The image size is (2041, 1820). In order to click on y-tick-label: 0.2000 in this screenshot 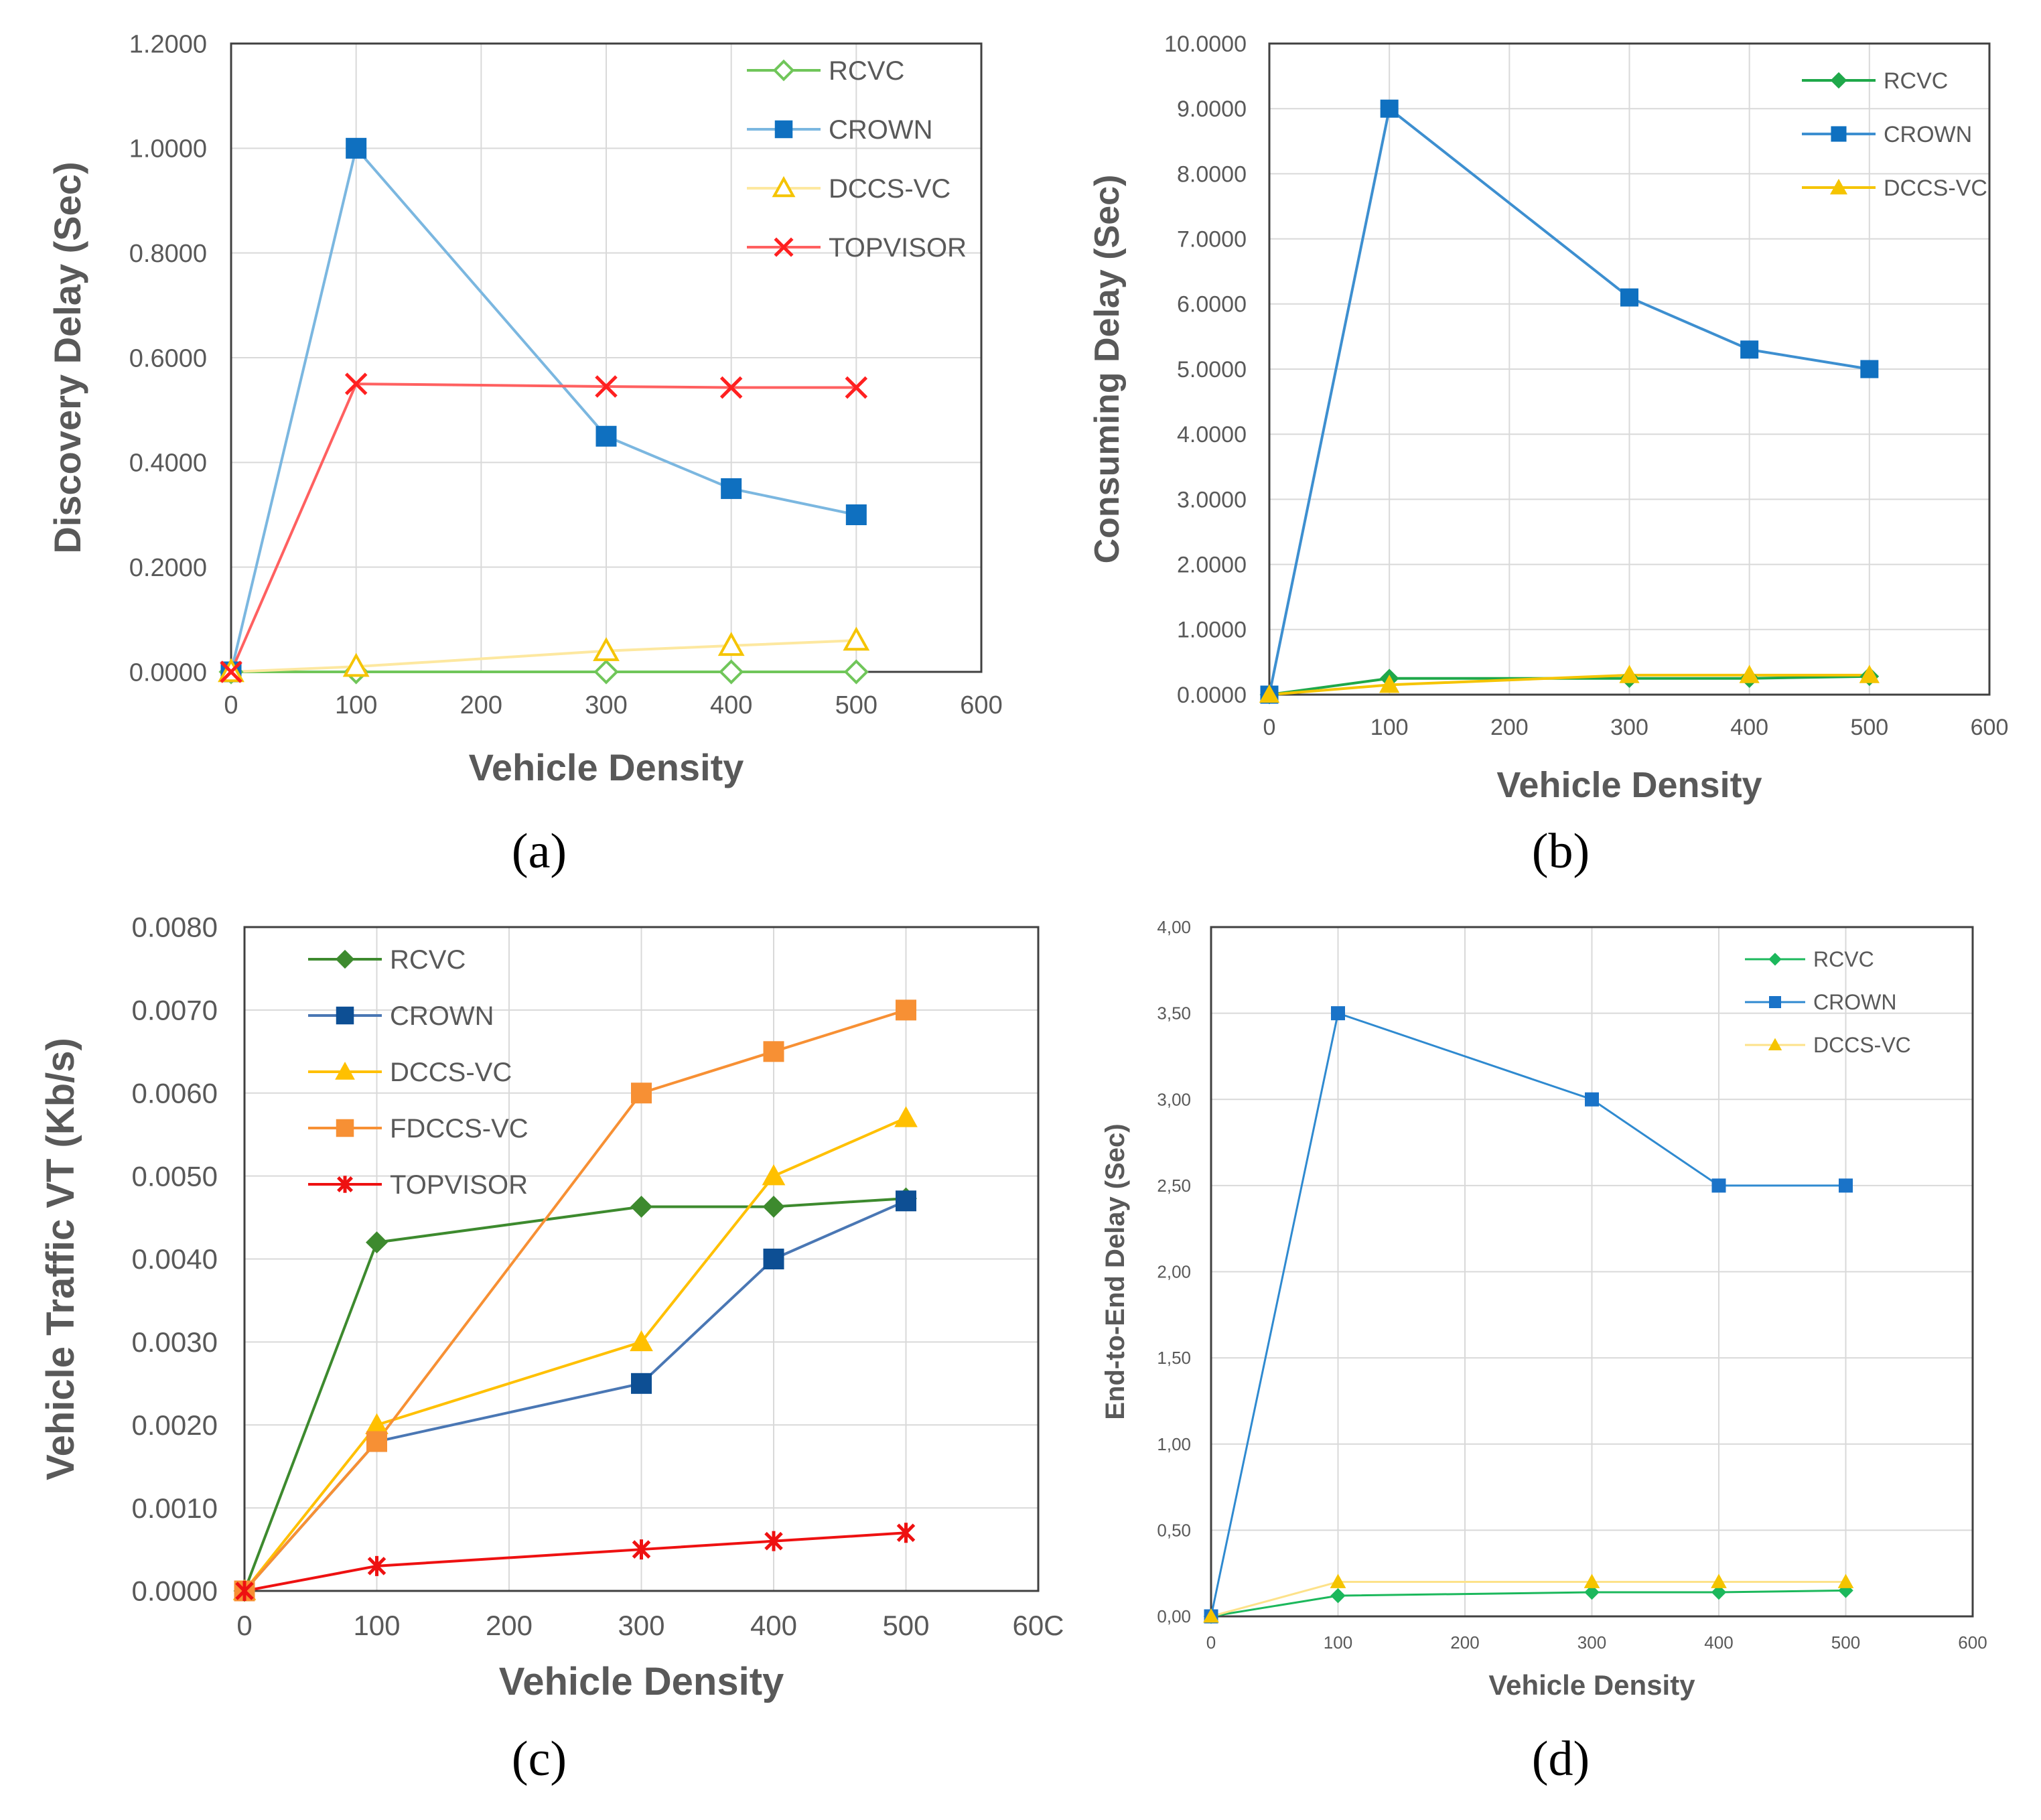, I will do `click(168, 568)`.